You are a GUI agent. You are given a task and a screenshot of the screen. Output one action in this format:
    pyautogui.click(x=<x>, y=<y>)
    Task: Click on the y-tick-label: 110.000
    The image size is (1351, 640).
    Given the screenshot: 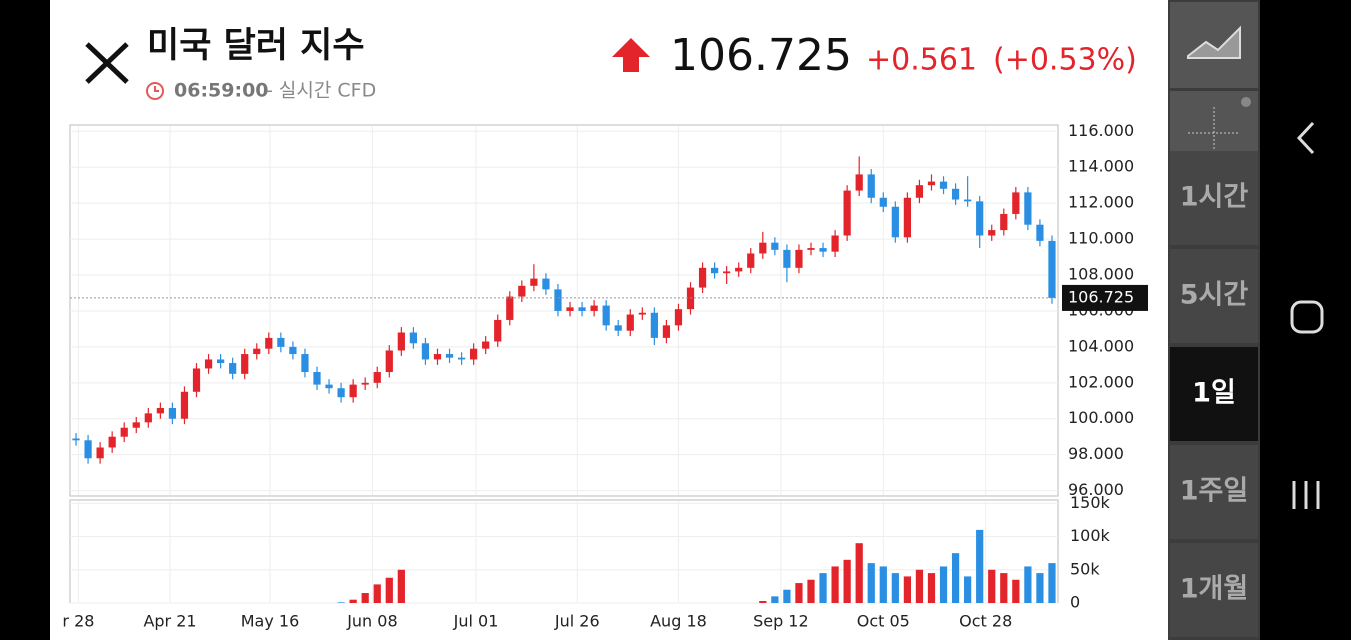 What is the action you would take?
    pyautogui.click(x=1101, y=238)
    